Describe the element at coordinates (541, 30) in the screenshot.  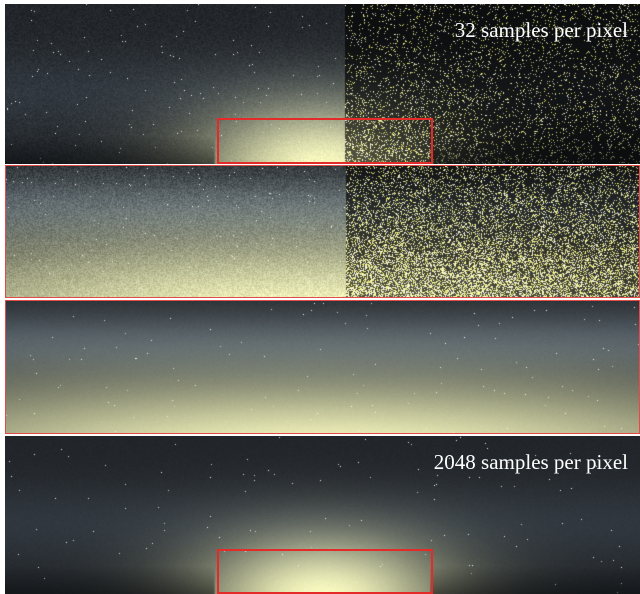
I see `top-caption: 32 samples per pixel` at that location.